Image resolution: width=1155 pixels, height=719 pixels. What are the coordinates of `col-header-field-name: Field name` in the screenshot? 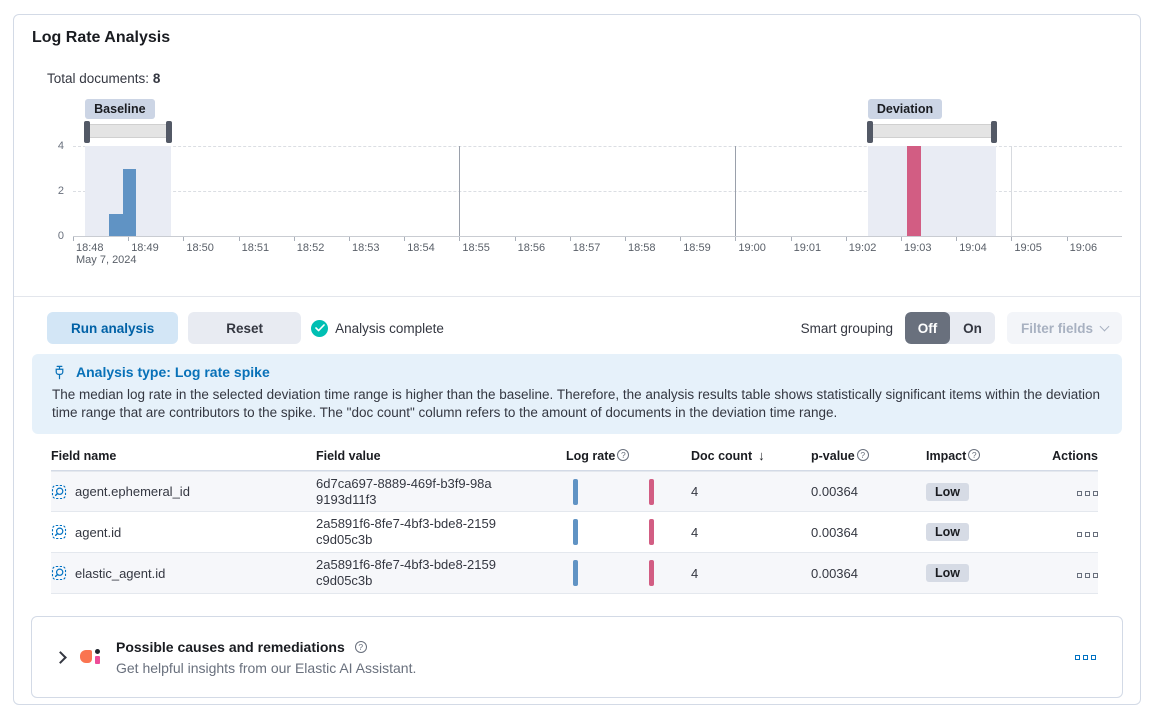 It's located at (84, 455).